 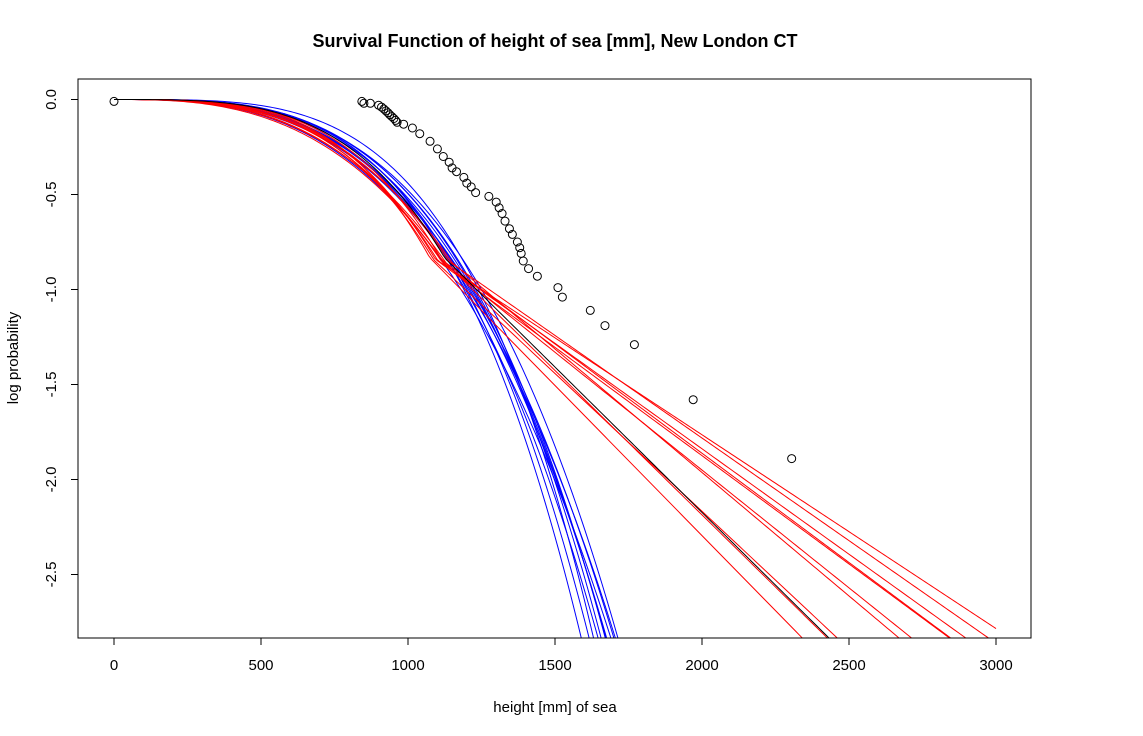 I want to click on y-tick-label: -1.5, so click(x=51, y=385).